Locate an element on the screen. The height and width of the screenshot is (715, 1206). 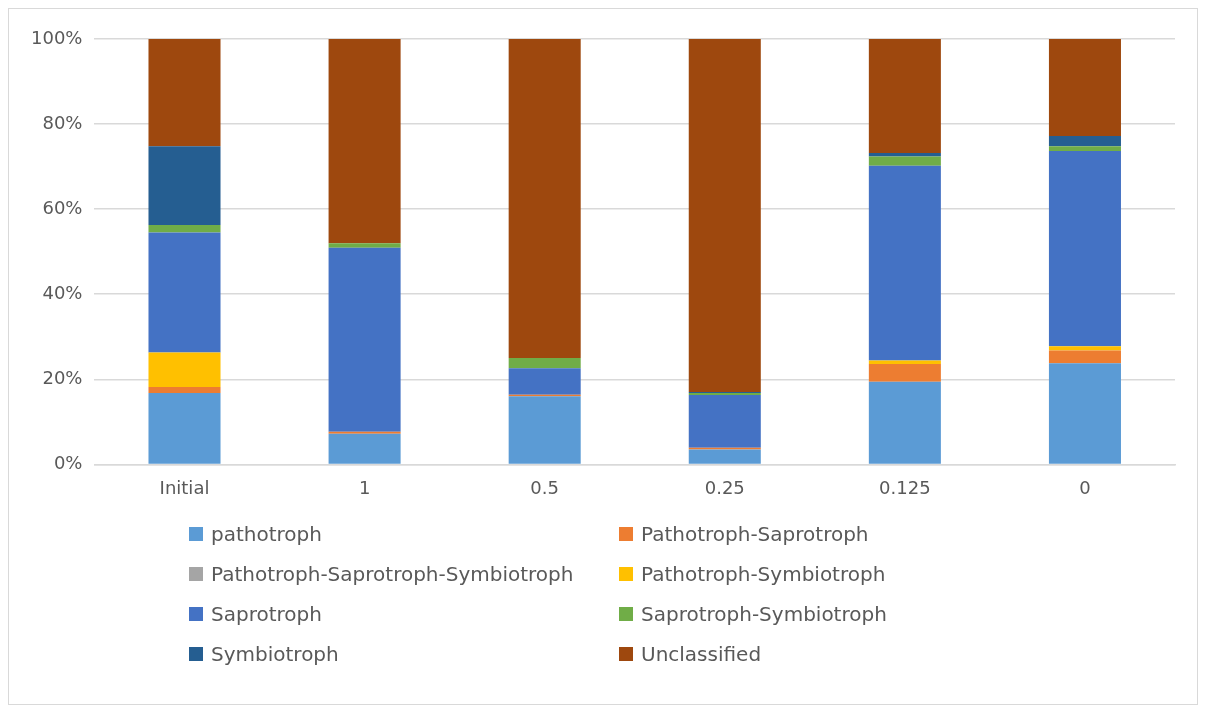
y-tick-label: 100% is located at coordinates (56, 37).